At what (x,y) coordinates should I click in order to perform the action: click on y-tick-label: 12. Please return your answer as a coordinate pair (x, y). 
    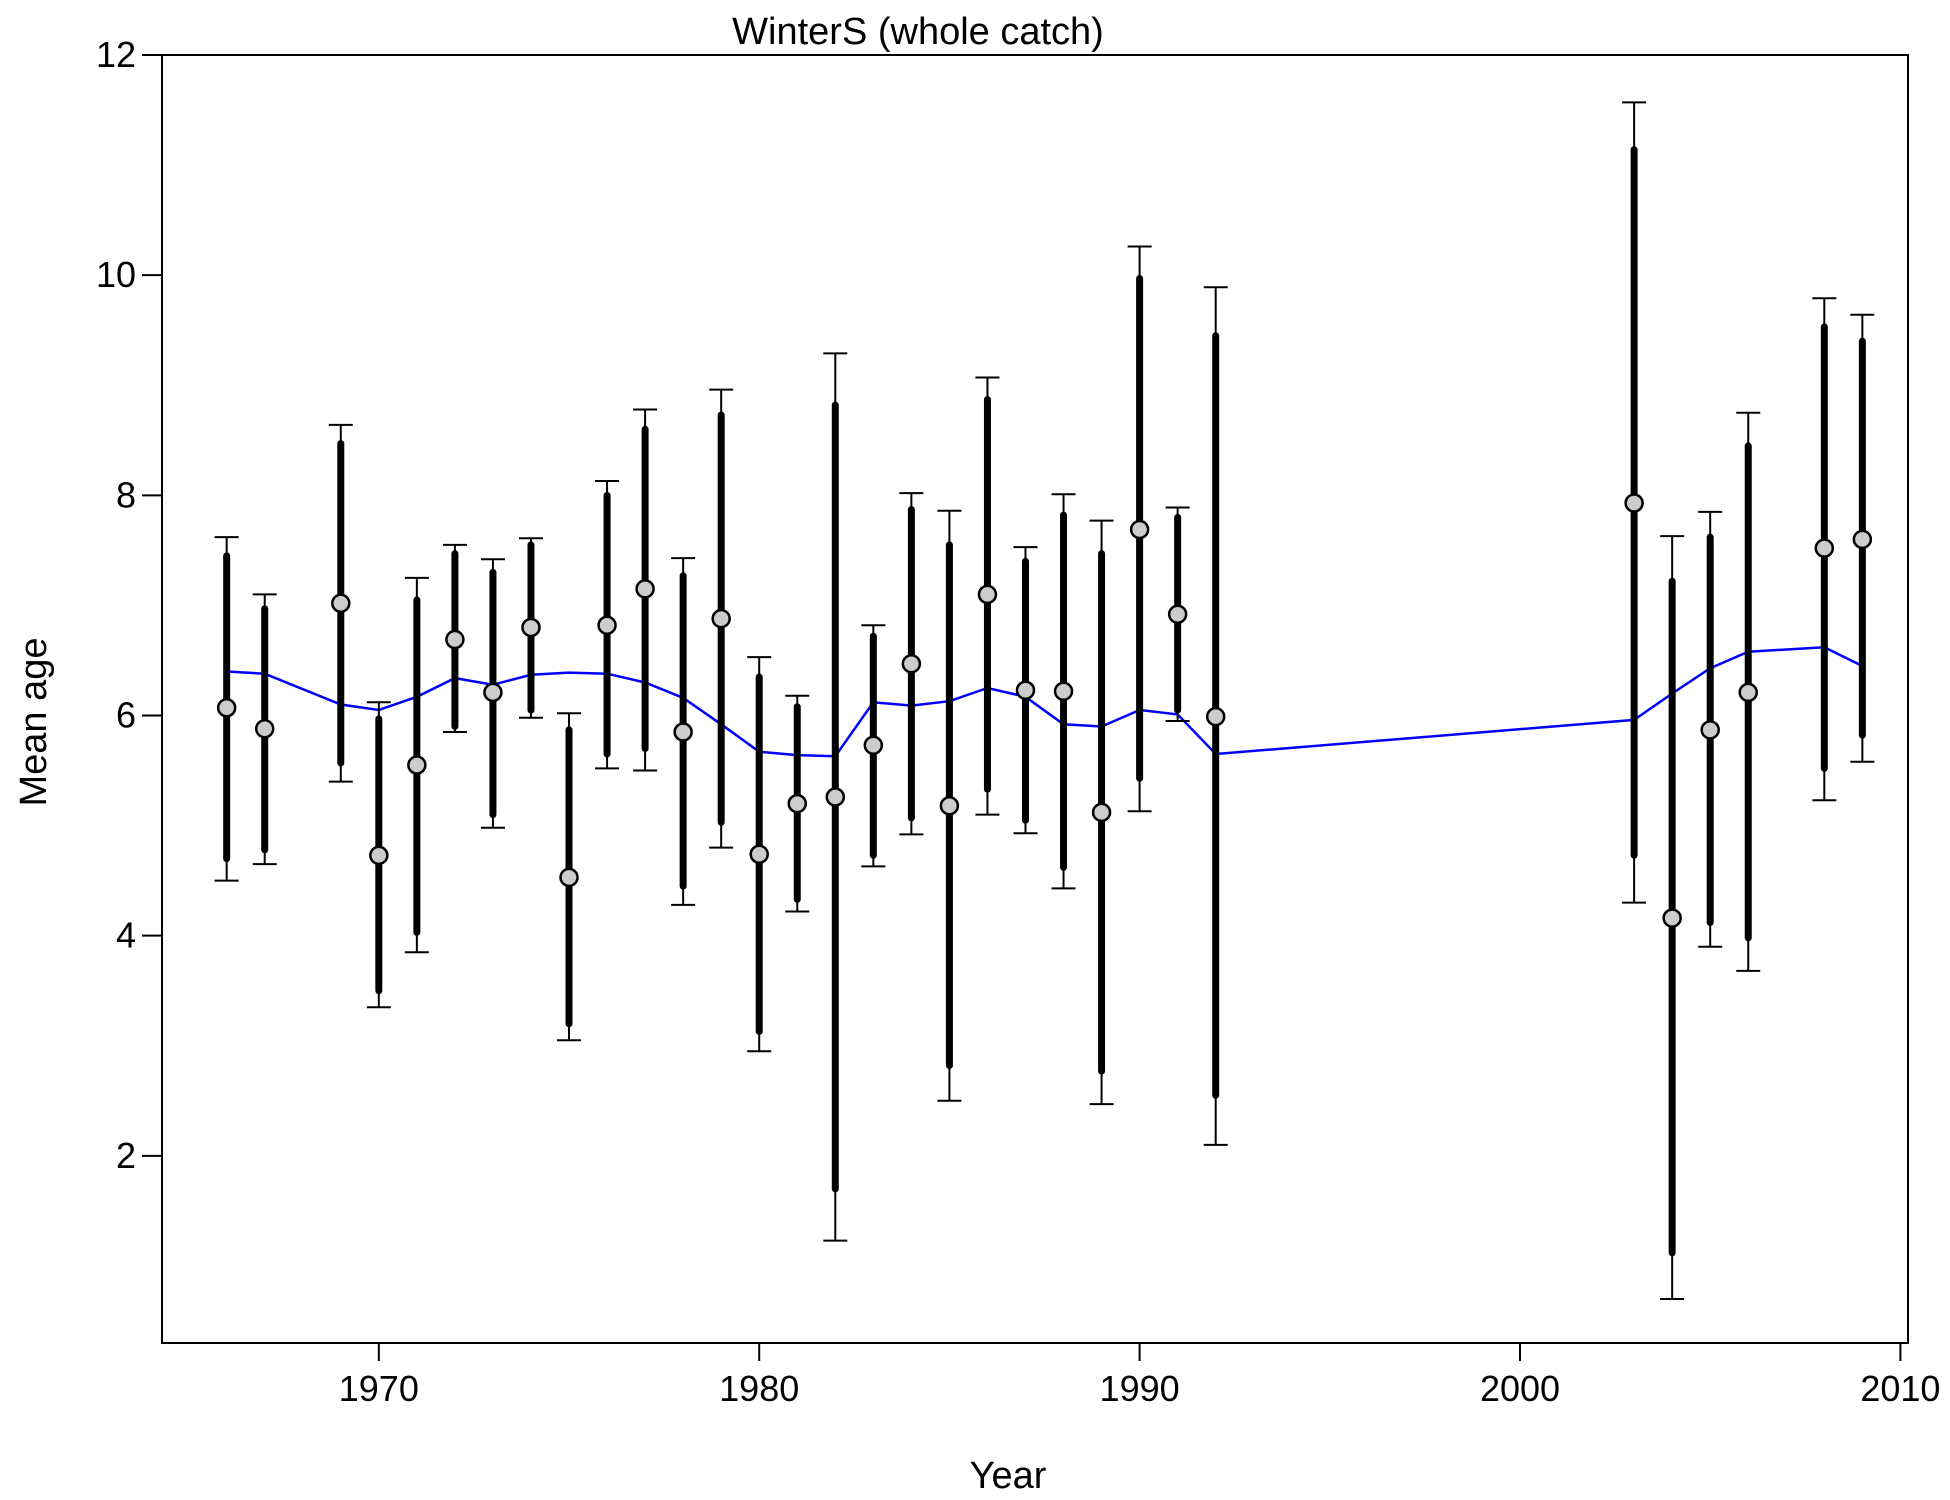
    Looking at the image, I should click on (116, 54).